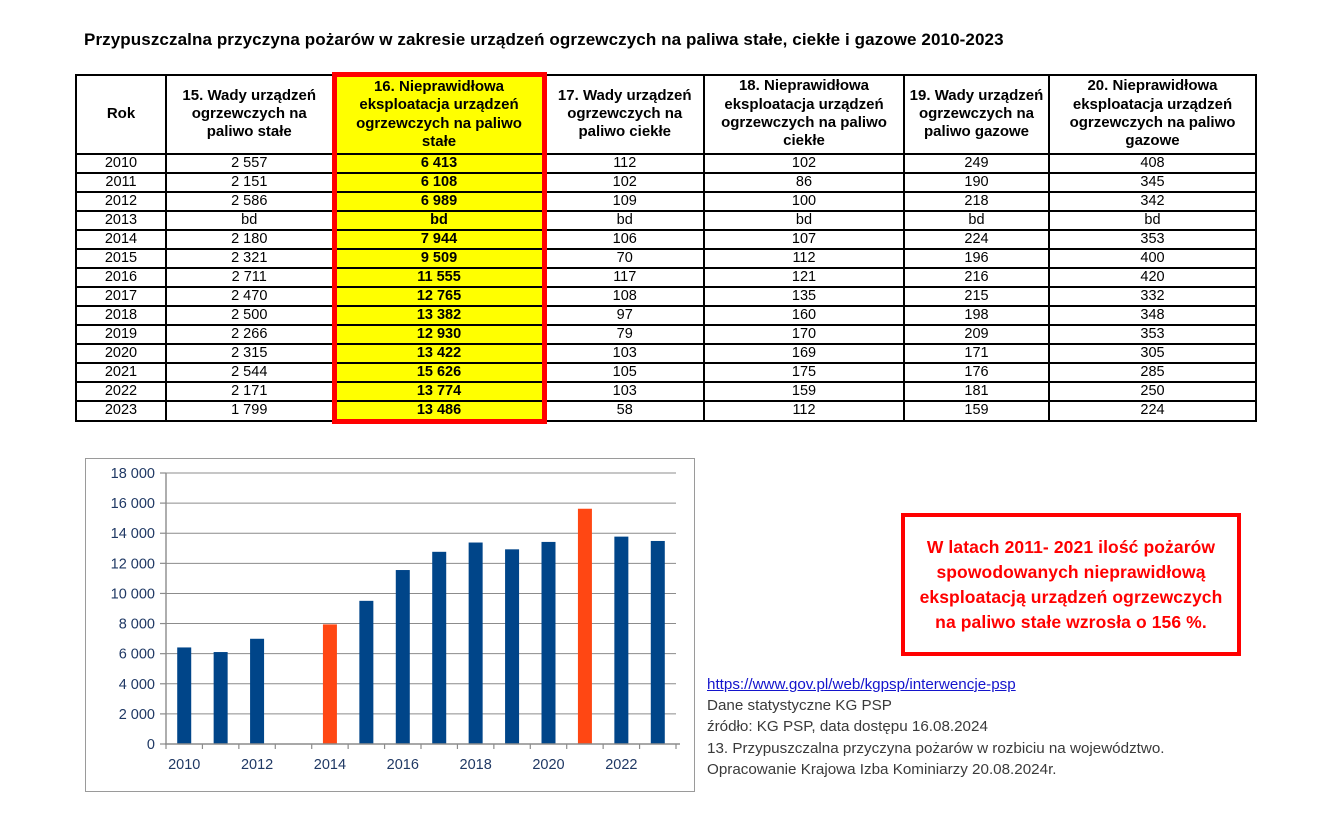  Describe the element at coordinates (804, 296) in the screenshot. I see `table-cell: 135` at that location.